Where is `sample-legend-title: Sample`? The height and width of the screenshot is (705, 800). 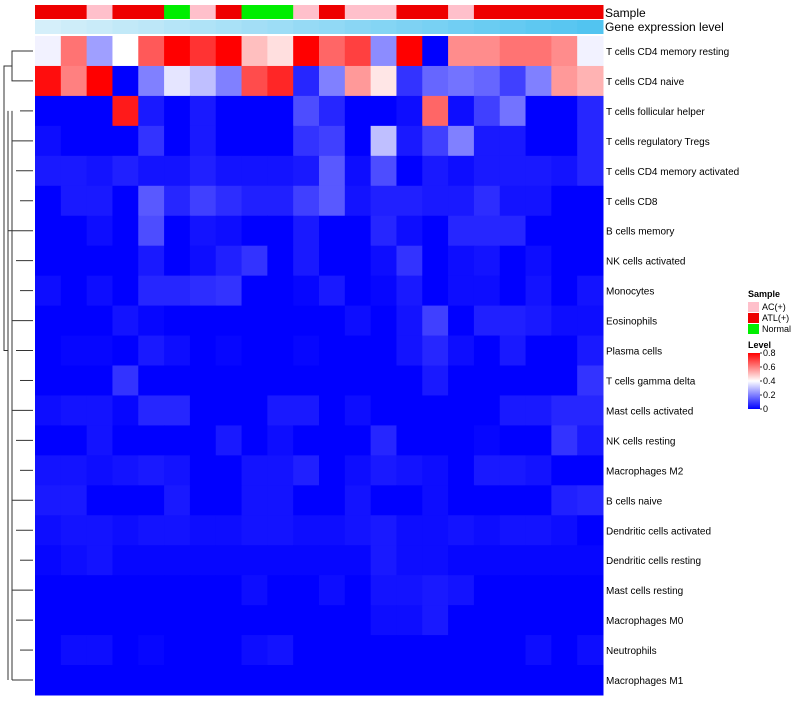 sample-legend-title: Sample is located at coordinates (764, 294).